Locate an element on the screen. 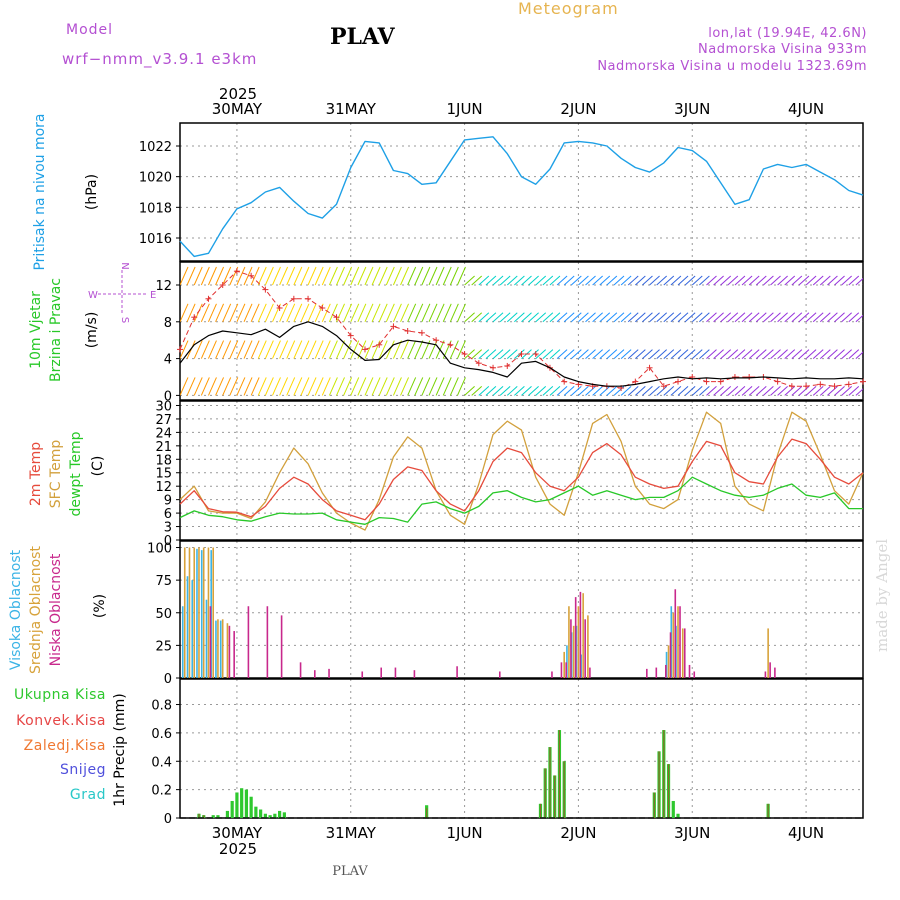 Image resolution: width=900 pixels, height=900 pixels. mid-cloud-label: Srednja Oblacnost is located at coordinates (36, 610).